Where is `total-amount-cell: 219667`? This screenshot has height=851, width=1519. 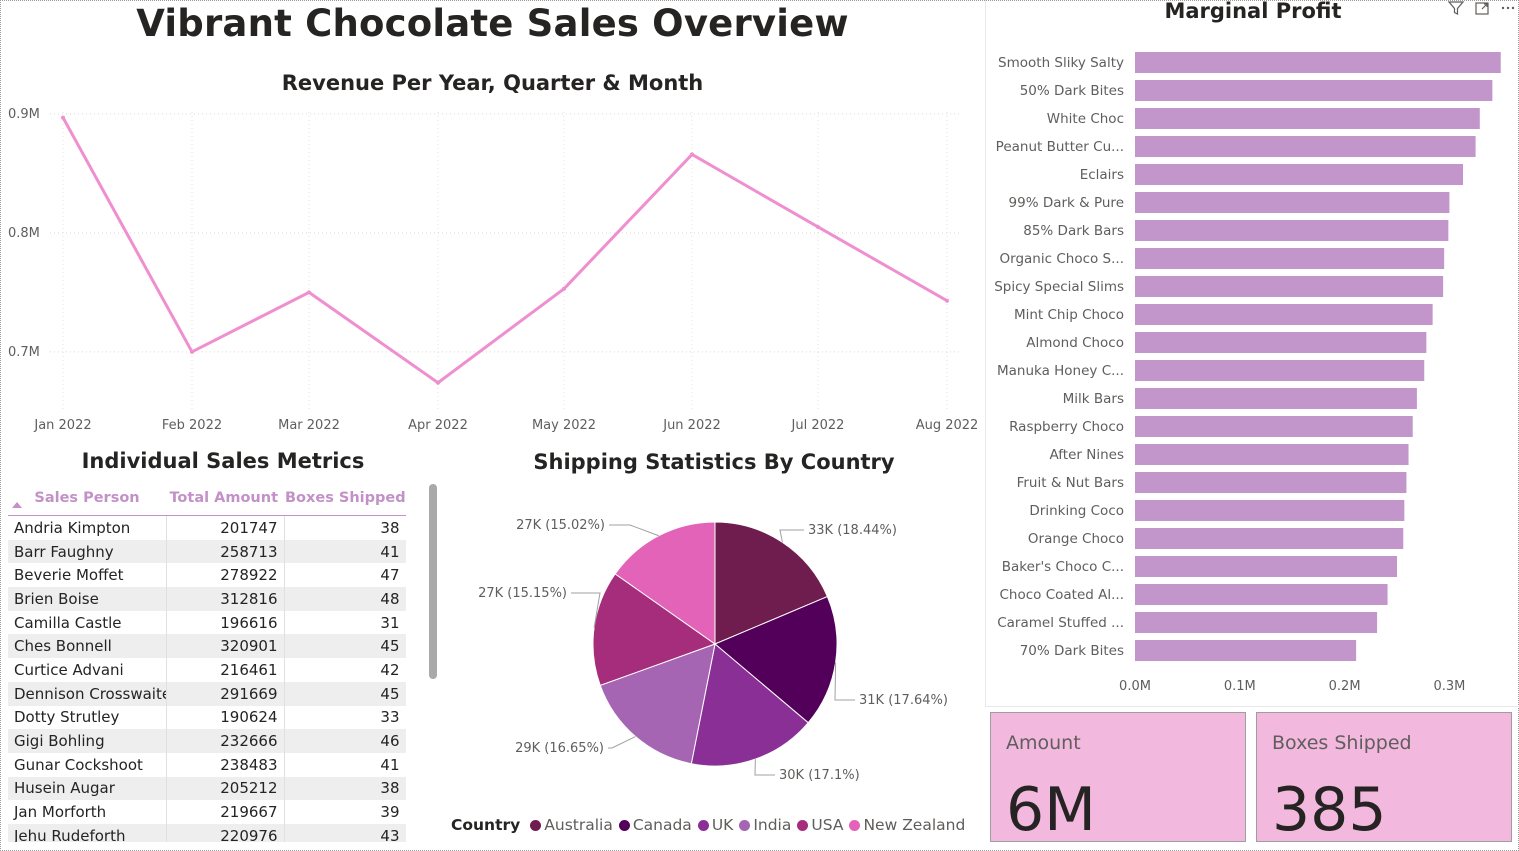
total-amount-cell: 219667 is located at coordinates (225, 812).